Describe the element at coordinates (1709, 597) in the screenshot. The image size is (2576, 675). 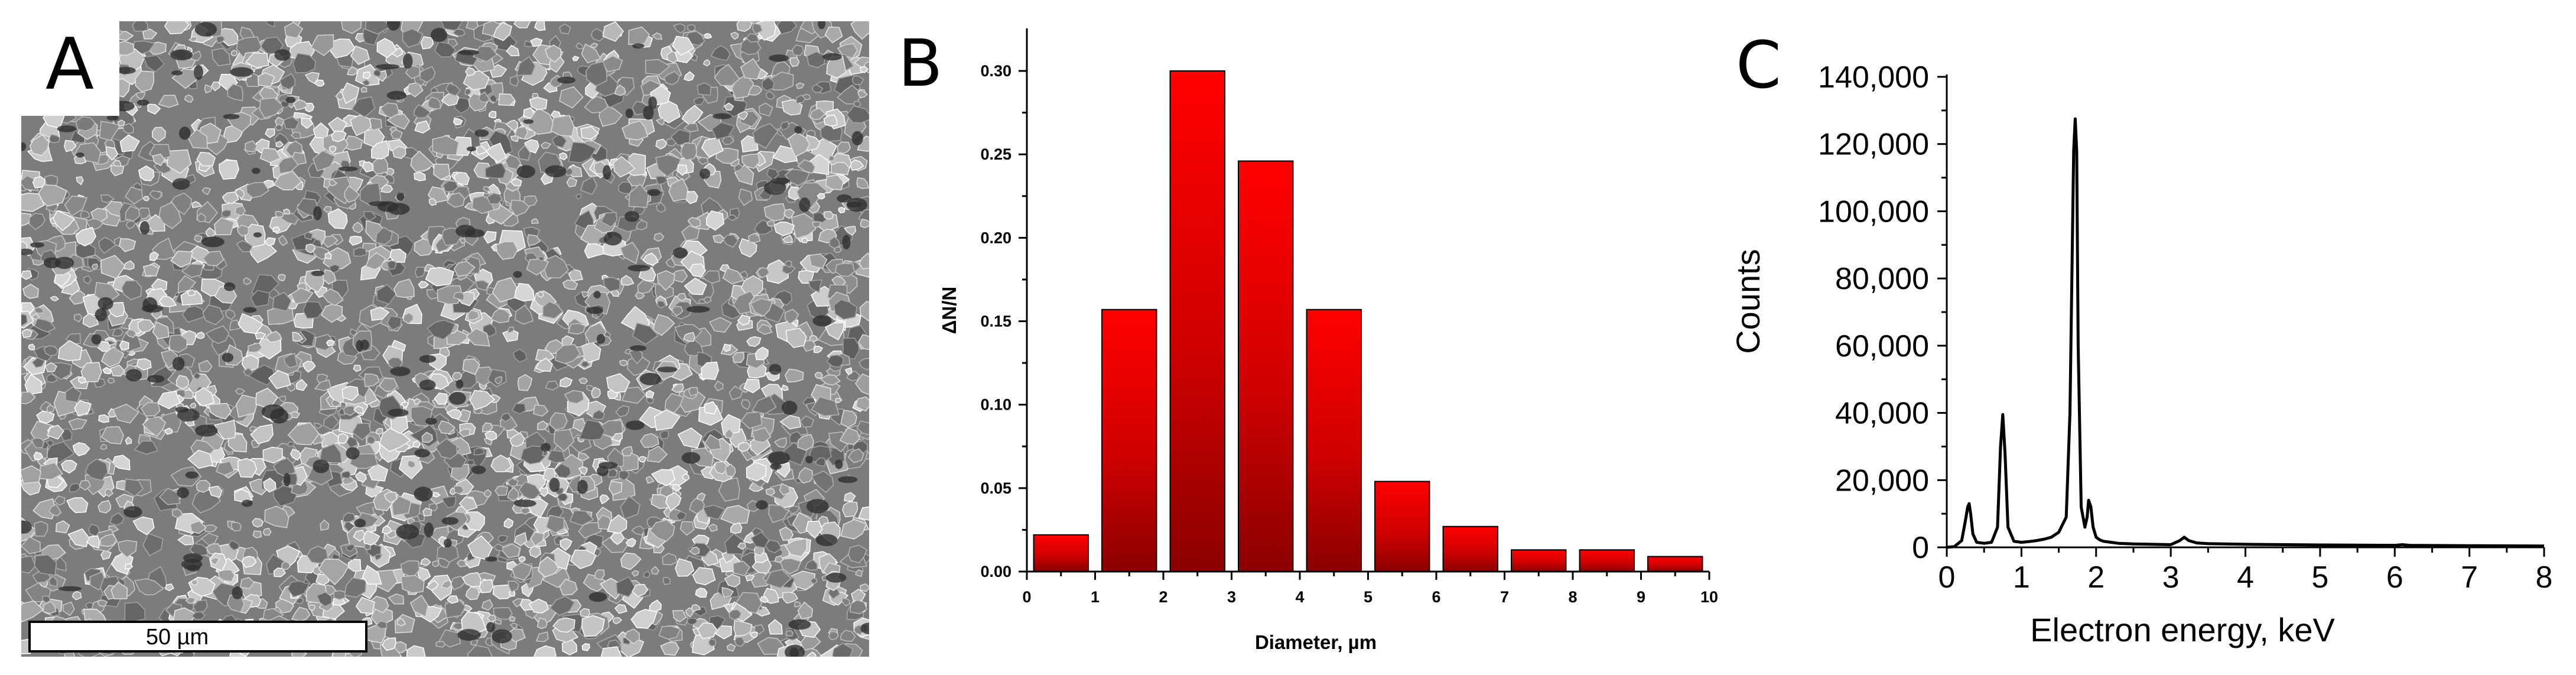
I see `histogram-x-tick-label: 10` at that location.